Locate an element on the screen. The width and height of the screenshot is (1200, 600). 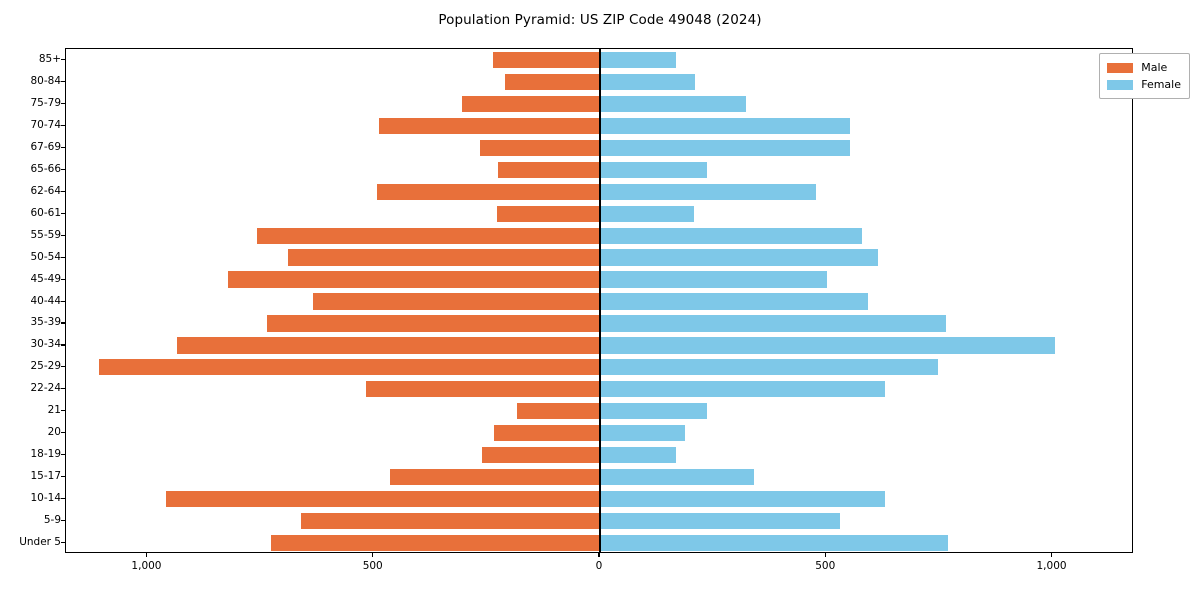
y-tick-label: 21 is located at coordinates (54, 410).